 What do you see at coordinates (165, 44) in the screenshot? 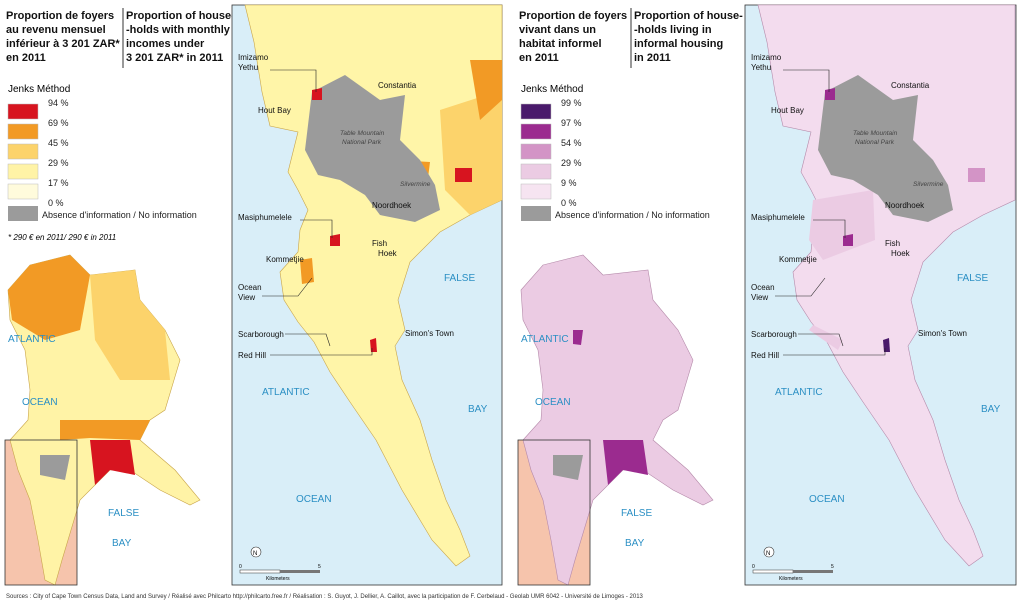
I see `left-title-en-3: incomes under` at bounding box center [165, 44].